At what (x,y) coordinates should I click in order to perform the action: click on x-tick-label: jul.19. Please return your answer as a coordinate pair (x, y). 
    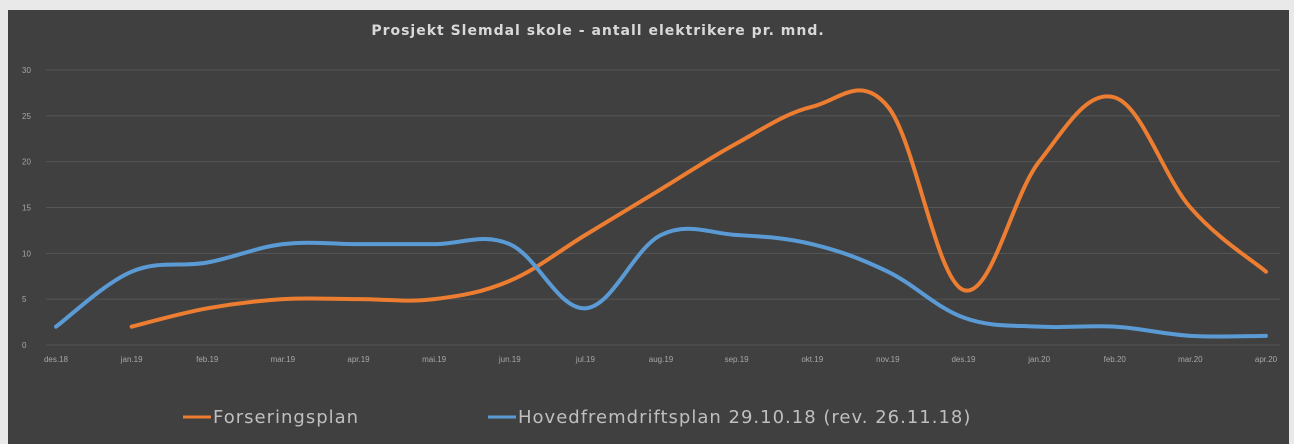
    Looking at the image, I should click on (585, 359).